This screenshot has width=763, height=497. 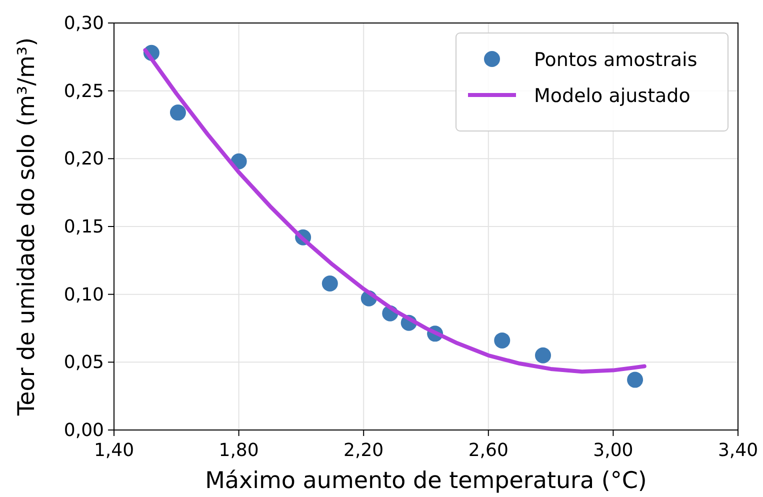 I want to click on x-tick-label: 1,40, so click(x=114, y=450).